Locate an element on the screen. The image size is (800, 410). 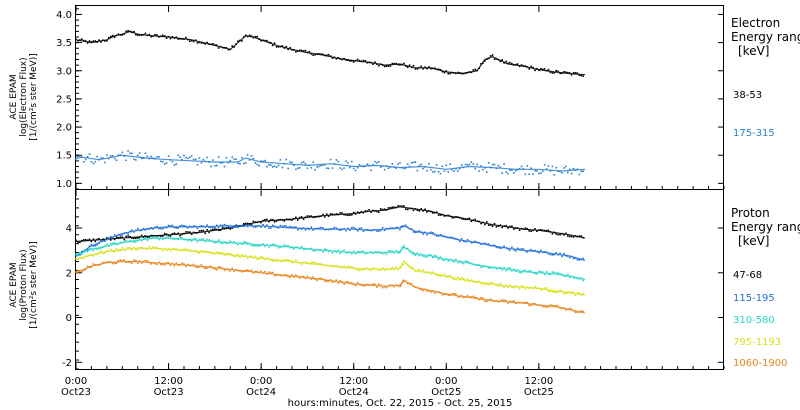
x-tick-label-date: Oct24 is located at coordinates (261, 392).